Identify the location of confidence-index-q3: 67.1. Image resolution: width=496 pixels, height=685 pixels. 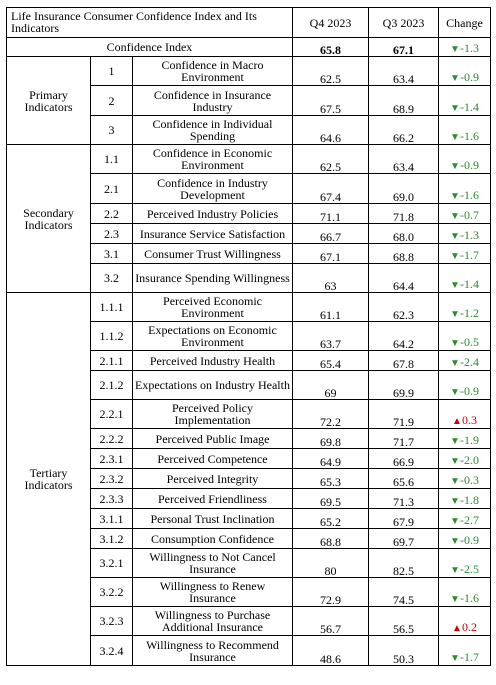
(403, 47).